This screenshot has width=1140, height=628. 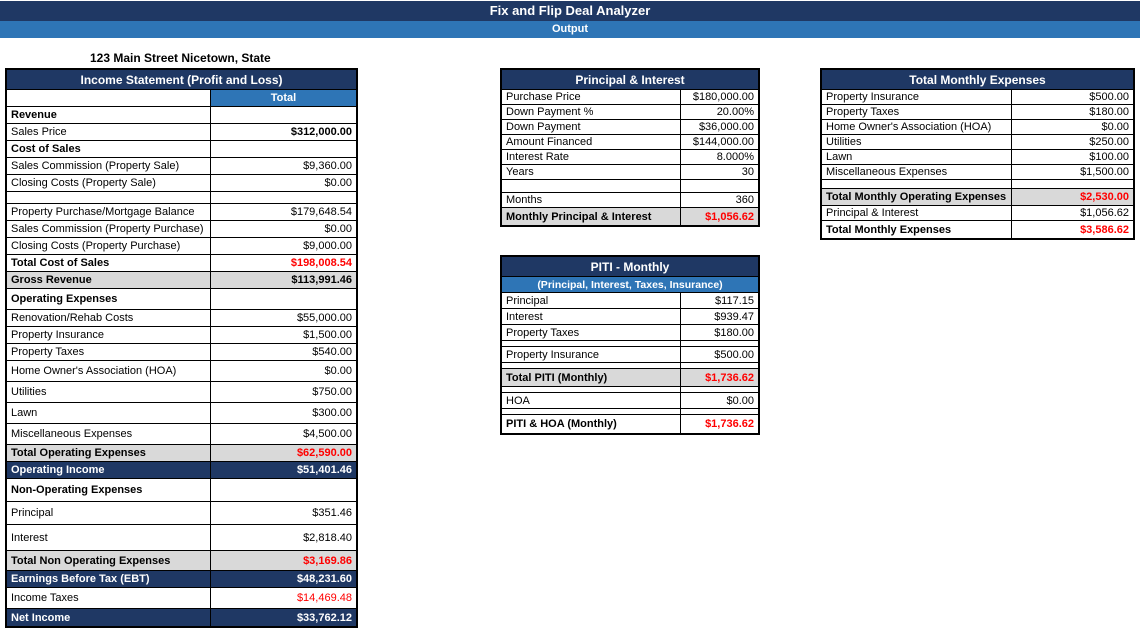 What do you see at coordinates (570, 11) in the screenshot?
I see `app-title-bar: Fix and Flip Deal Analyzer` at bounding box center [570, 11].